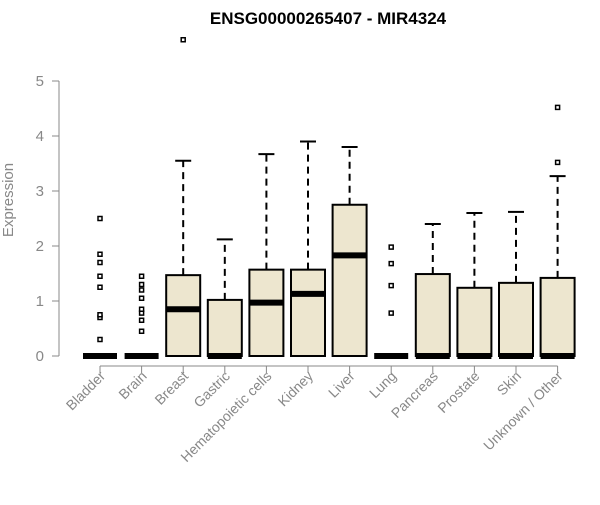 This screenshot has width=600, height=505. I want to click on y-tick-label: 5, so click(40, 81).